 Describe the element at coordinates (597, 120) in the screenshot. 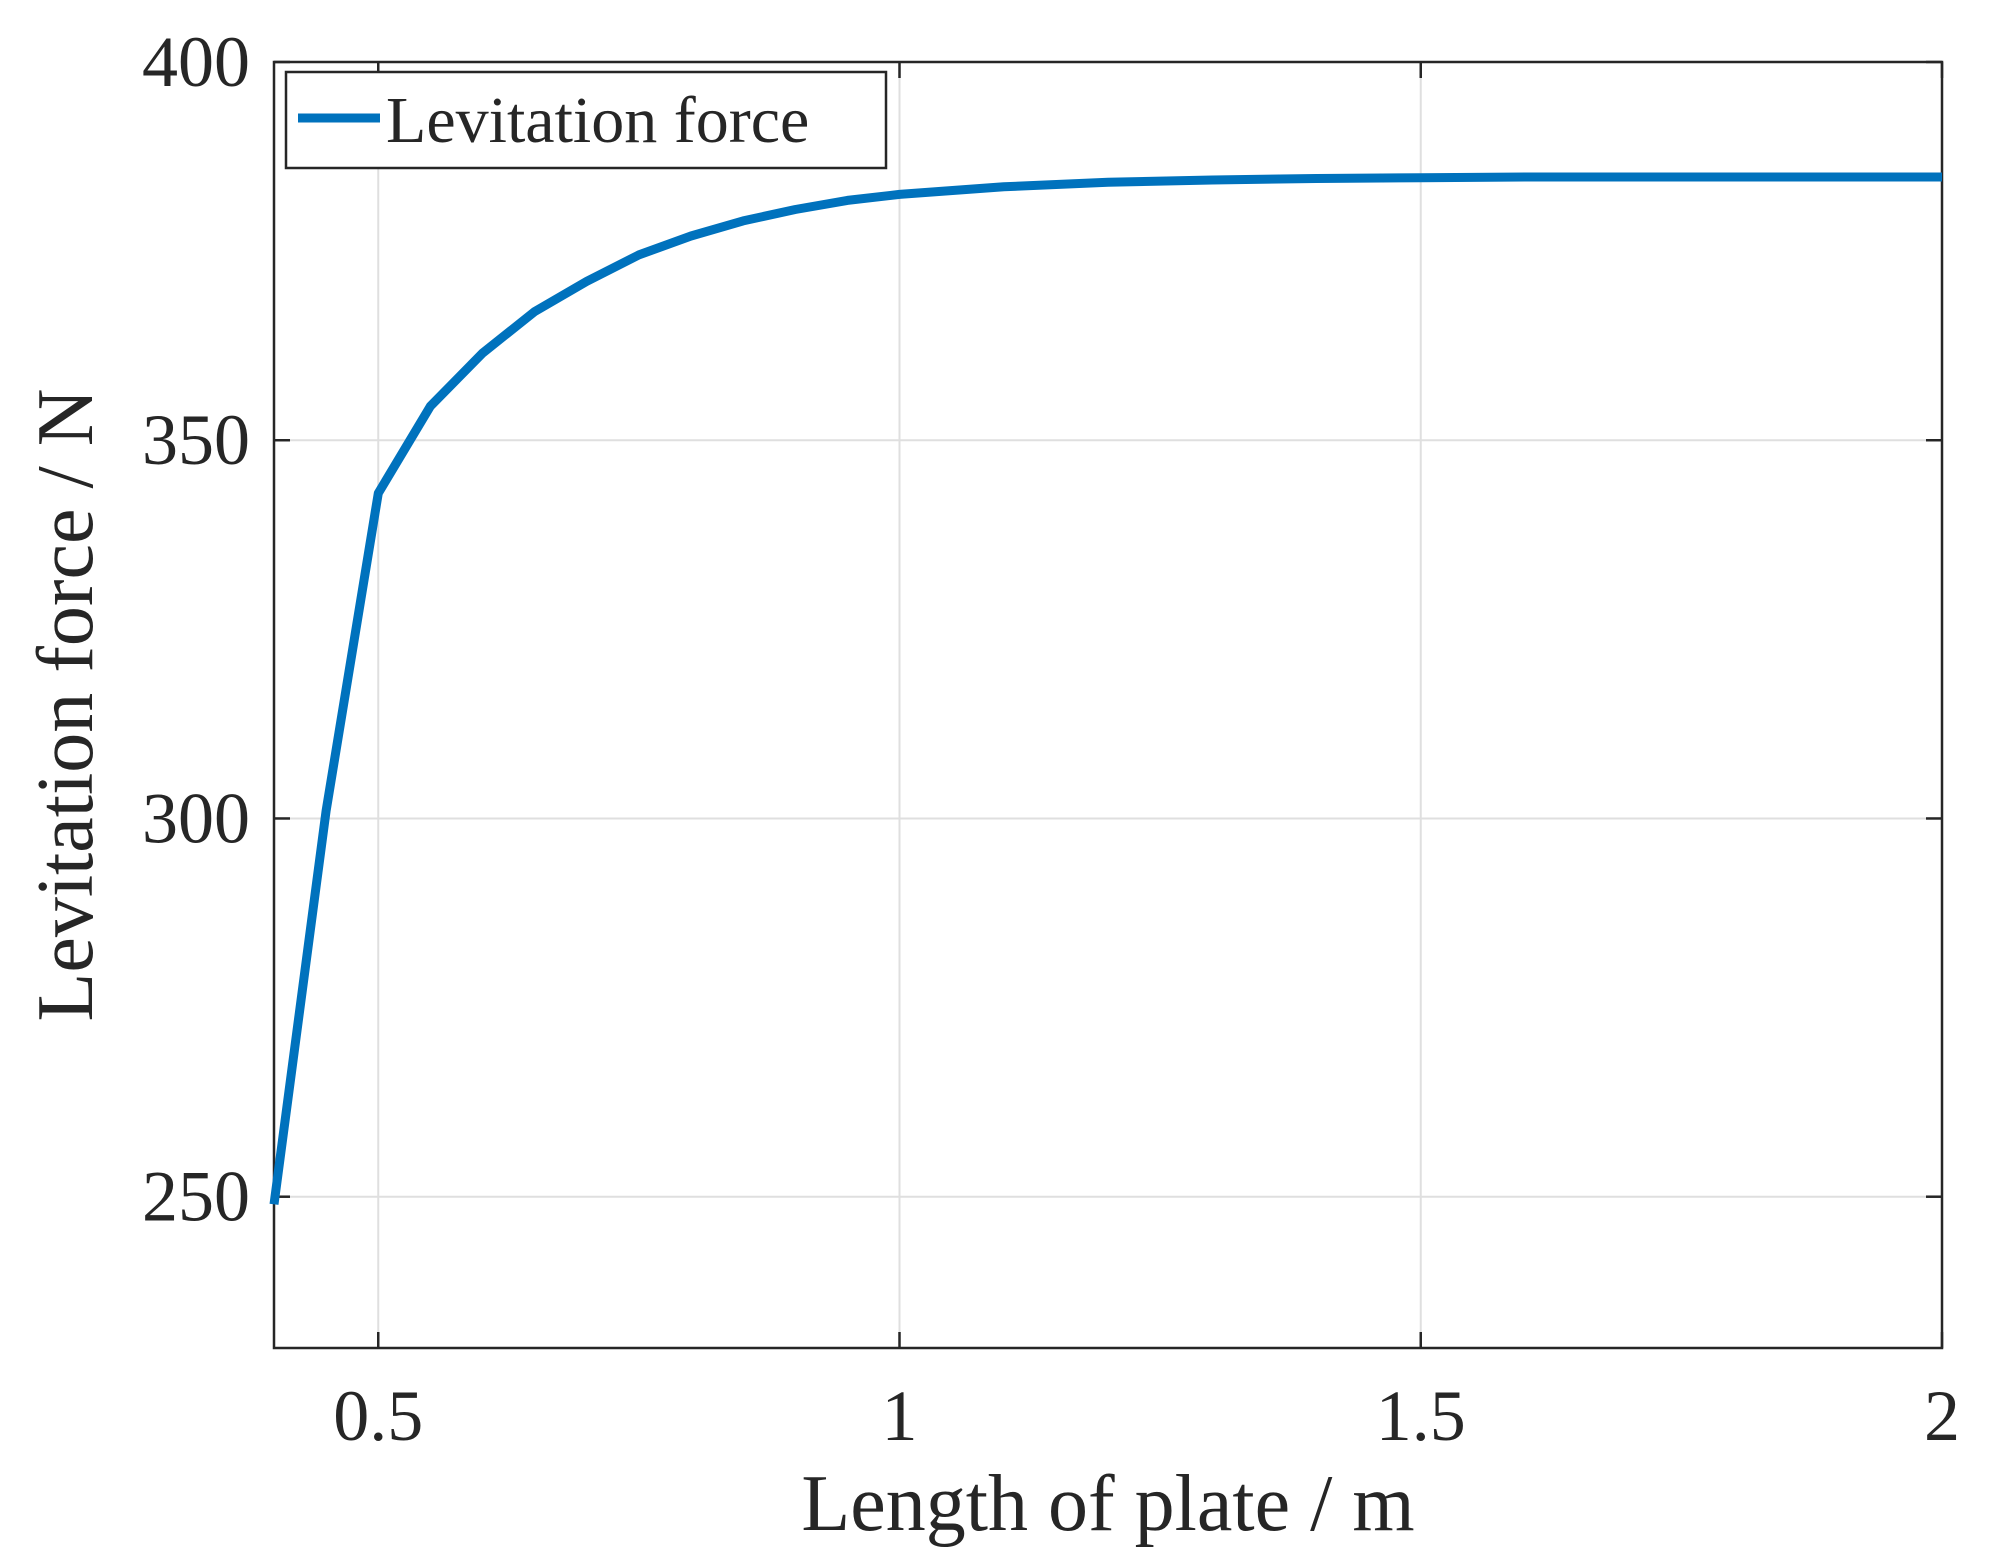

I see `legend-entry-levitation-force: Levitation force` at that location.